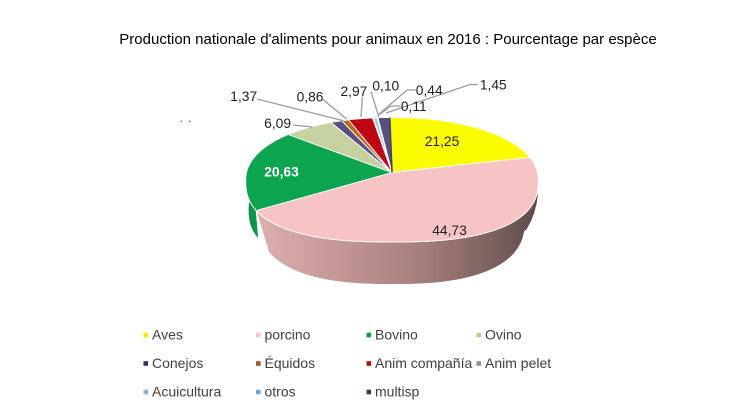 The width and height of the screenshot is (743, 418). I want to click on svg-text: 0,10, so click(385, 85).